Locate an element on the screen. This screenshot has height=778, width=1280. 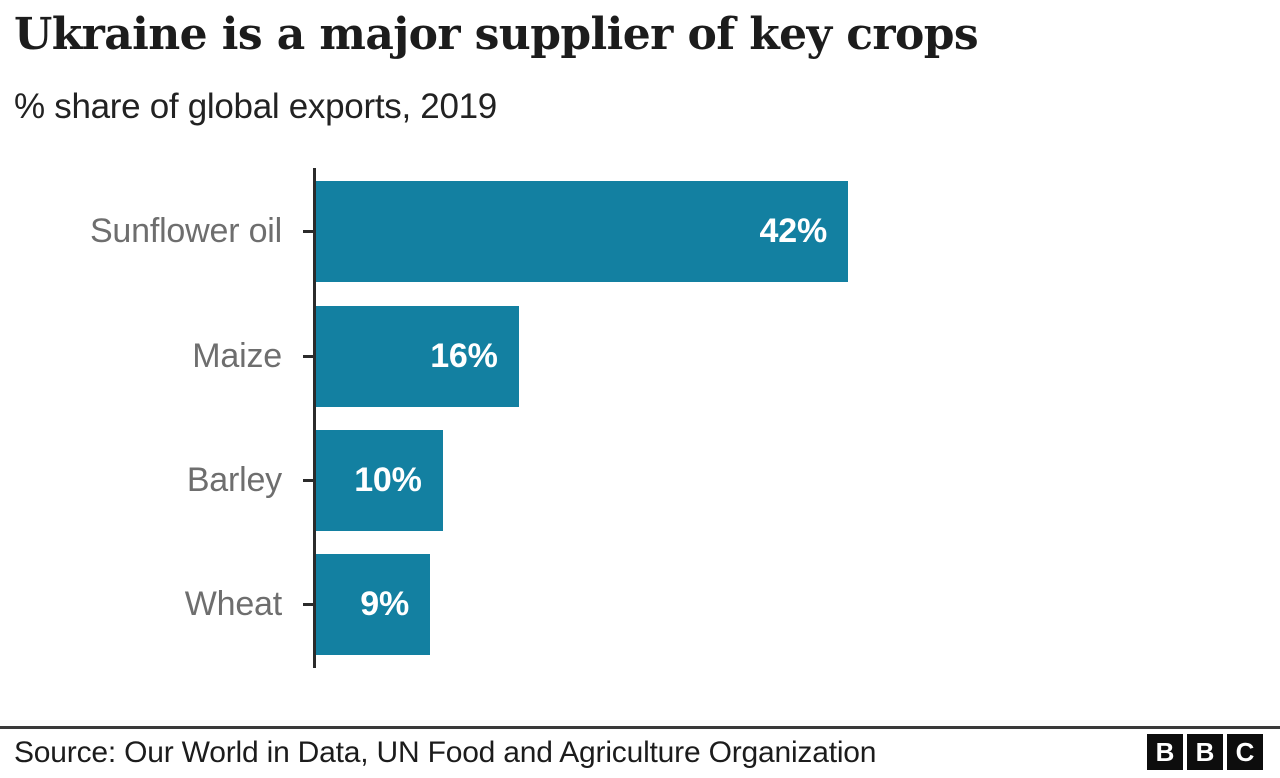
bar-row: Wheat 9% is located at coordinates (640, 604).